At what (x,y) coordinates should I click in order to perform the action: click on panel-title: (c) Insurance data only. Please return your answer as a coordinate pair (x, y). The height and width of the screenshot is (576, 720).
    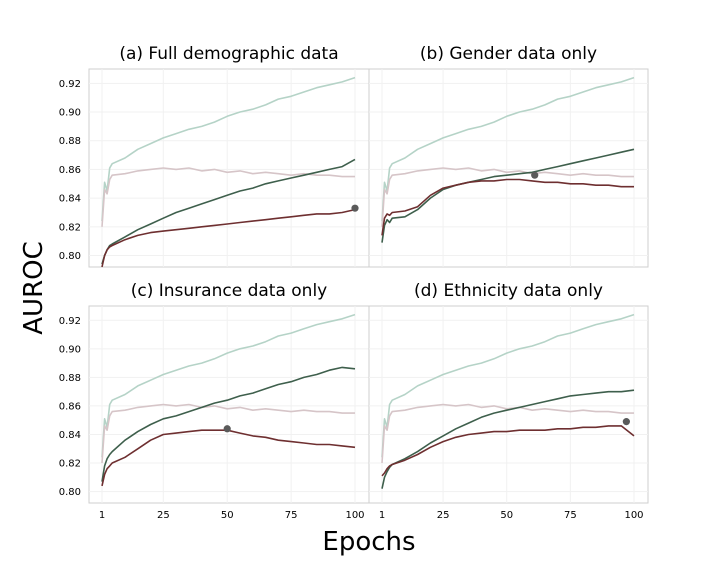
    Looking at the image, I should click on (229, 291).